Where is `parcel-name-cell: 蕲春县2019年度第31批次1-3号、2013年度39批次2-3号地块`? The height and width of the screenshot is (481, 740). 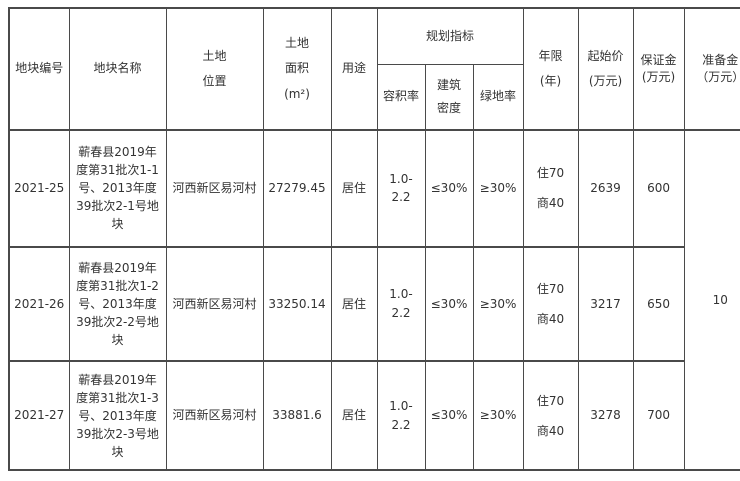 parcel-name-cell: 蕲春县2019年度第31批次1-3号、2013年度39批次2-3号地块 is located at coordinates (117, 415).